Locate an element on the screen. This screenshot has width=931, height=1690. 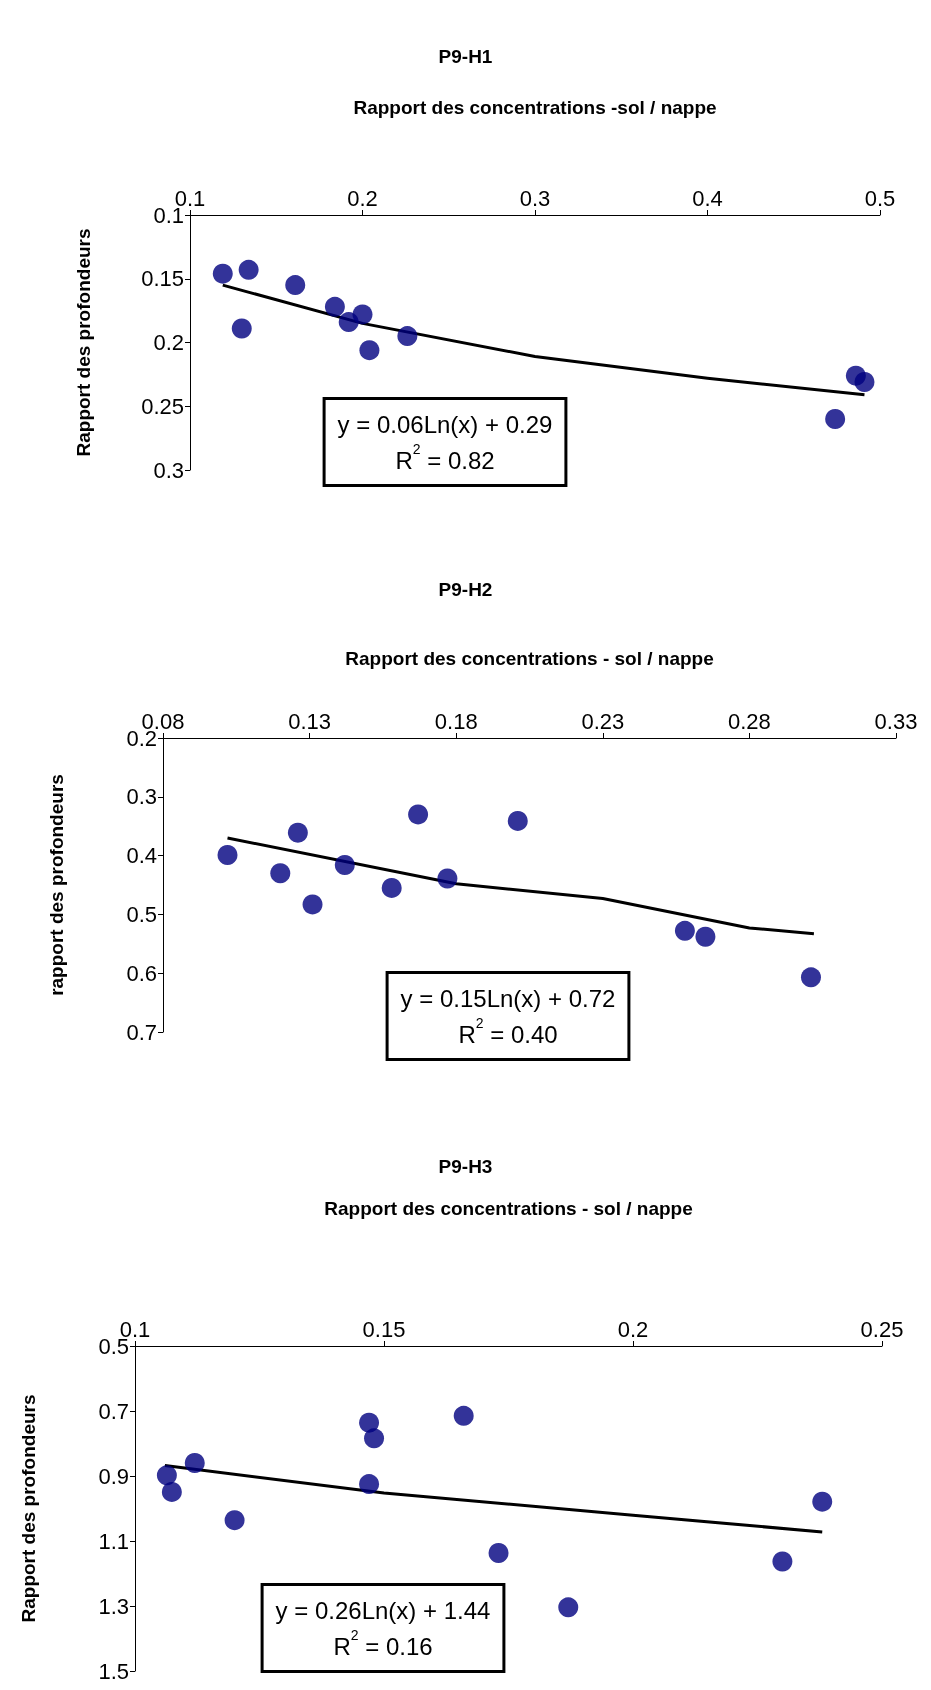
x-tick-label: 0.18 is located at coordinates (456, 721).